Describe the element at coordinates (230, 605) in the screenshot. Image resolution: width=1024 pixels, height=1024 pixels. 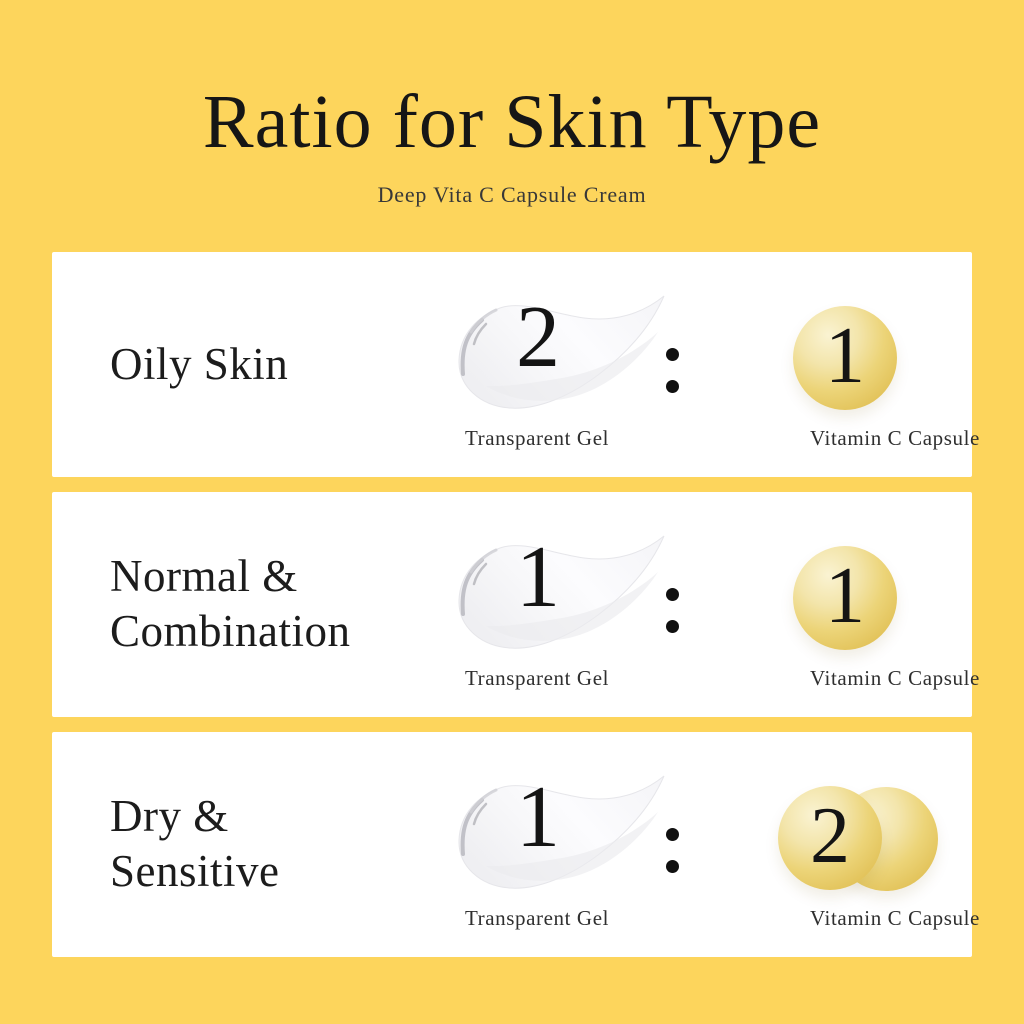
I see `skin-type-label: Normal & Combination` at that location.